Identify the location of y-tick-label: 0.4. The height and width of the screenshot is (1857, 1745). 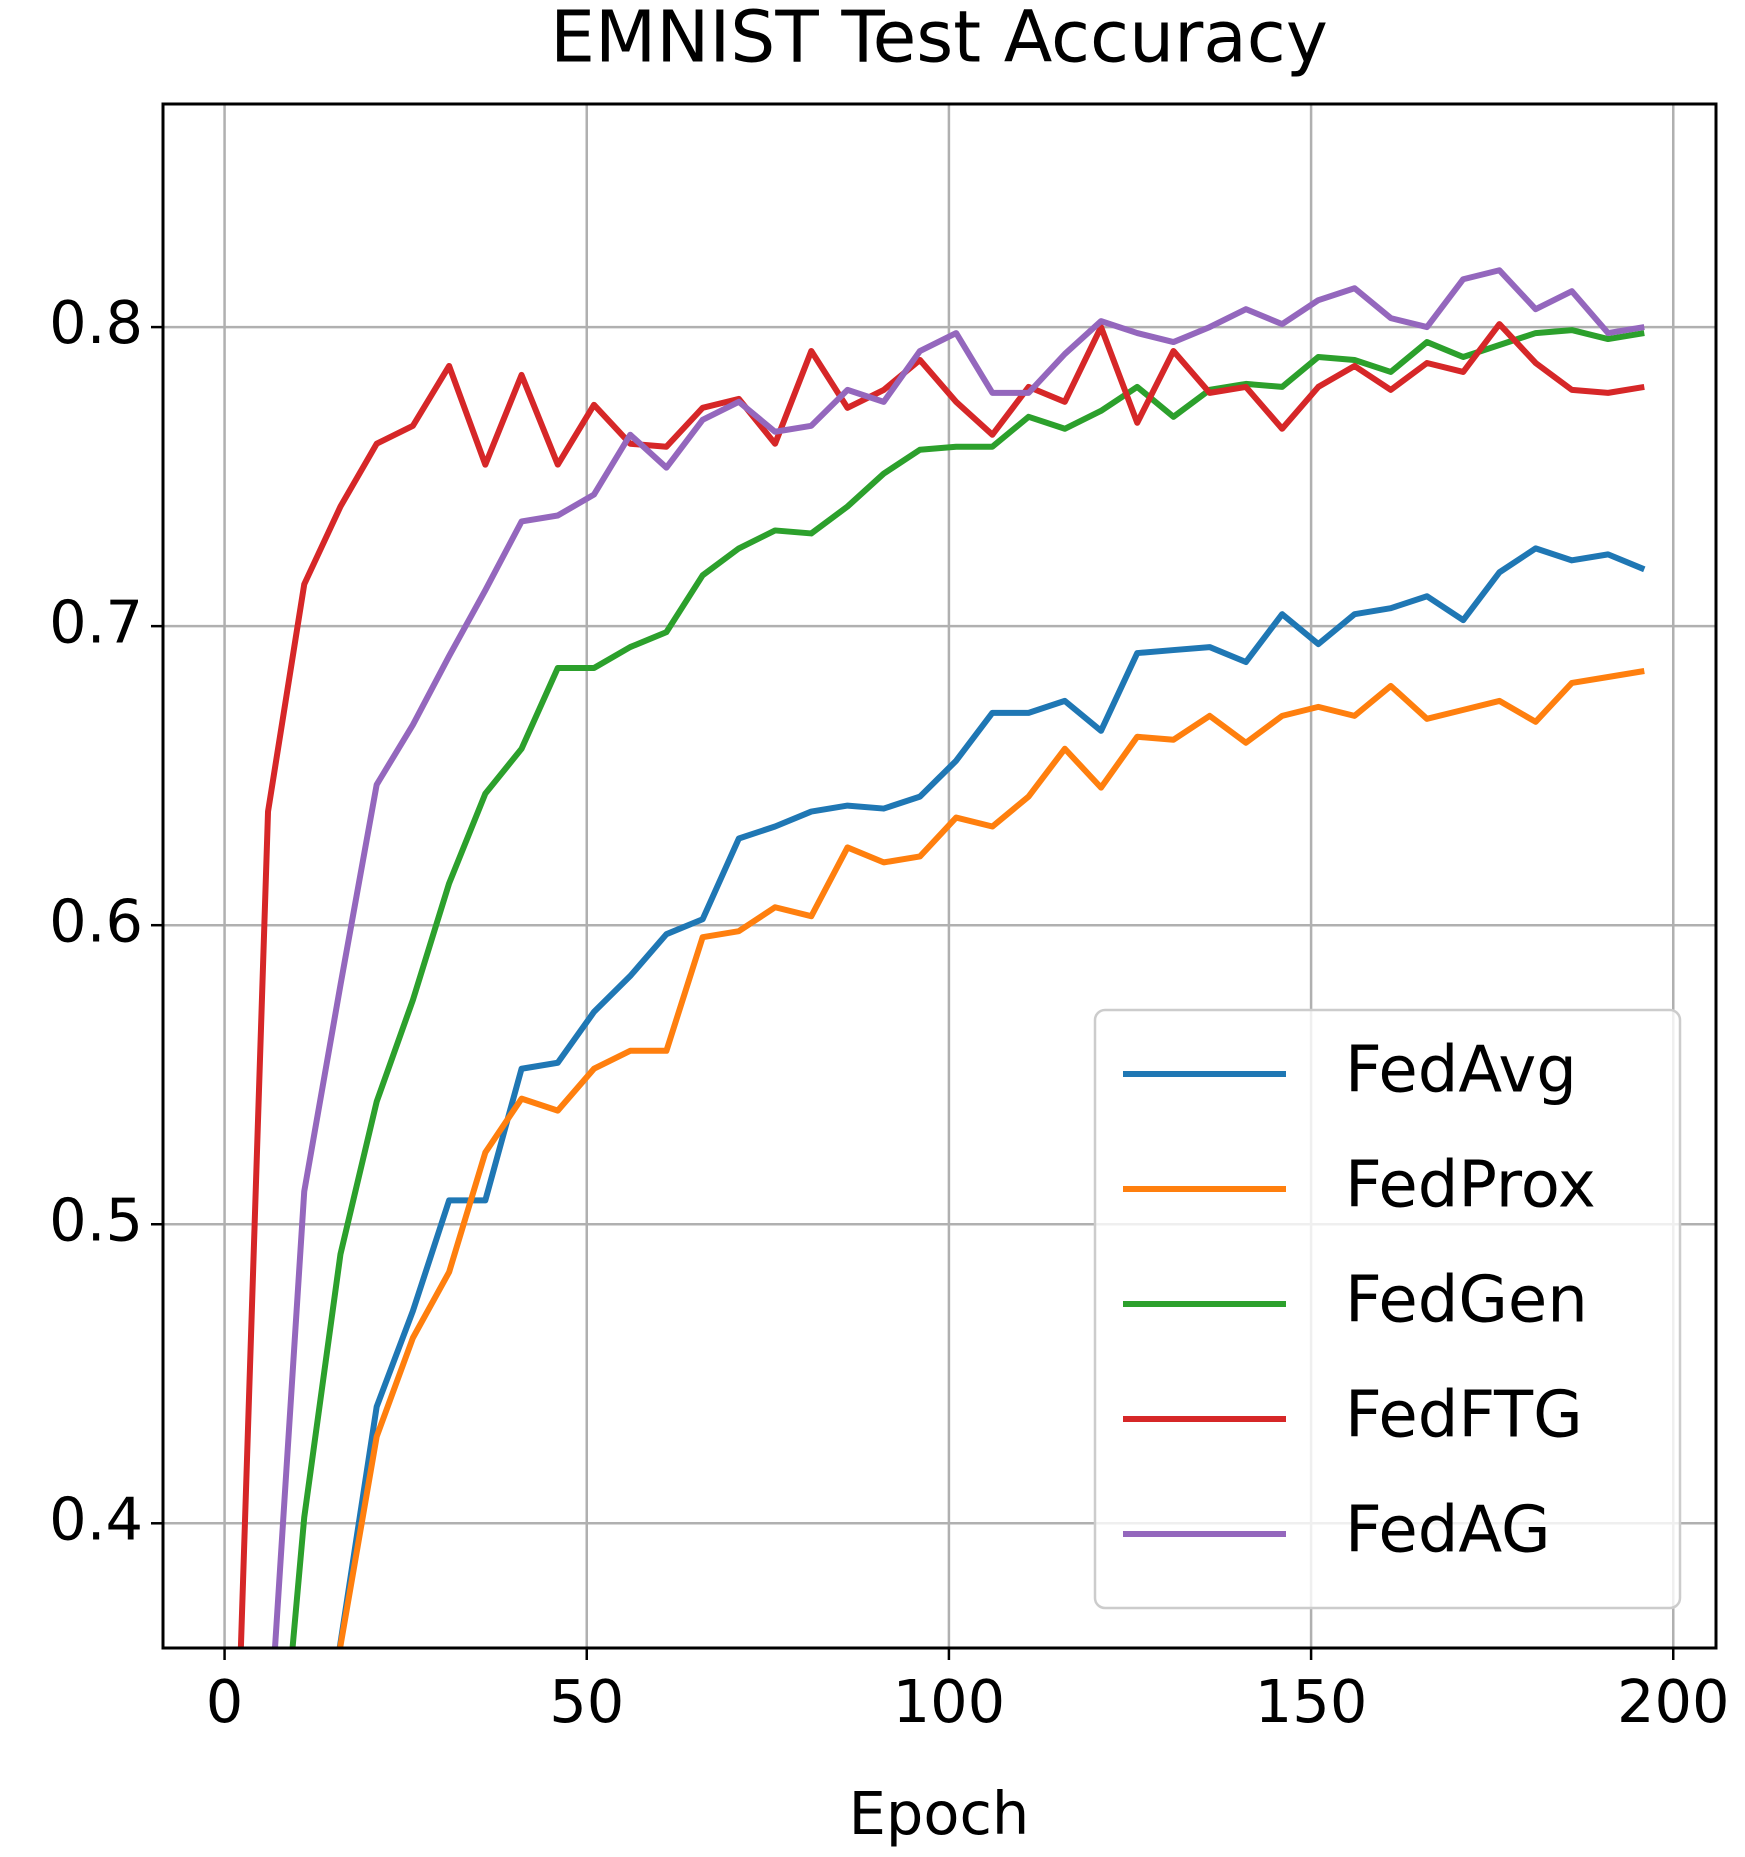
(96, 1518).